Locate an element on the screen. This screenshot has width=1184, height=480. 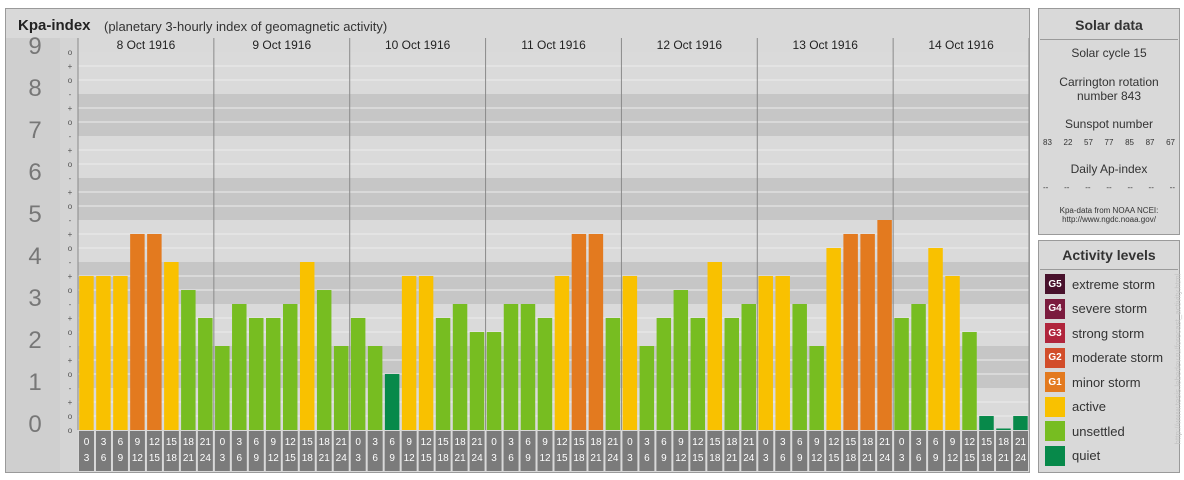
legend-label: quiet is located at coordinates (1086, 455).